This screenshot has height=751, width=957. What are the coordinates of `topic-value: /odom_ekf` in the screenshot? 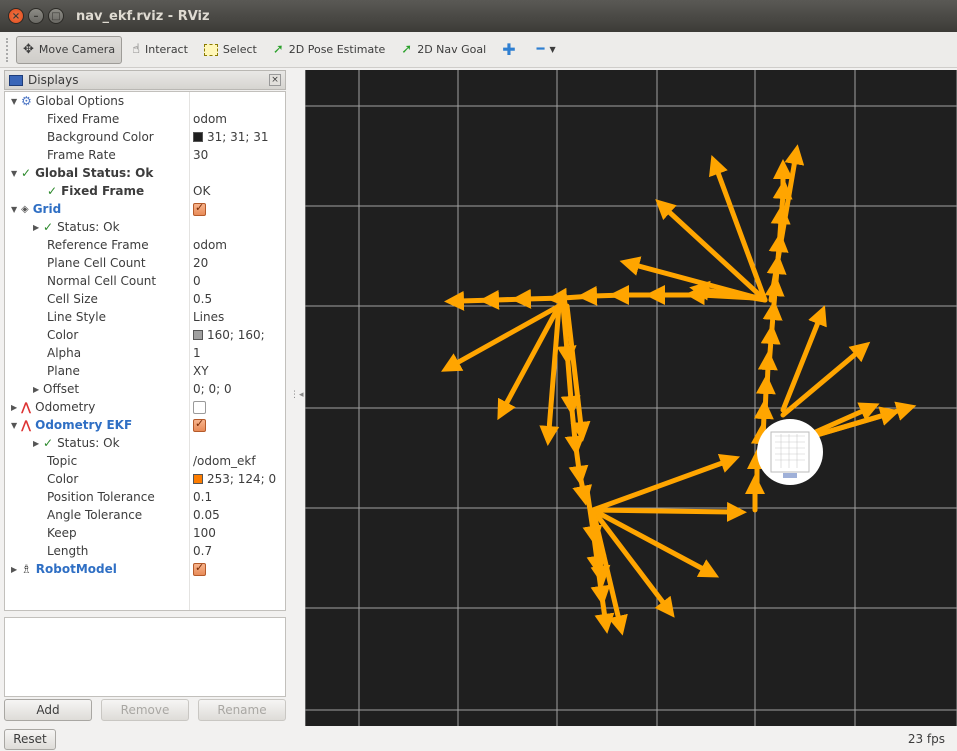 It's located at (224, 461).